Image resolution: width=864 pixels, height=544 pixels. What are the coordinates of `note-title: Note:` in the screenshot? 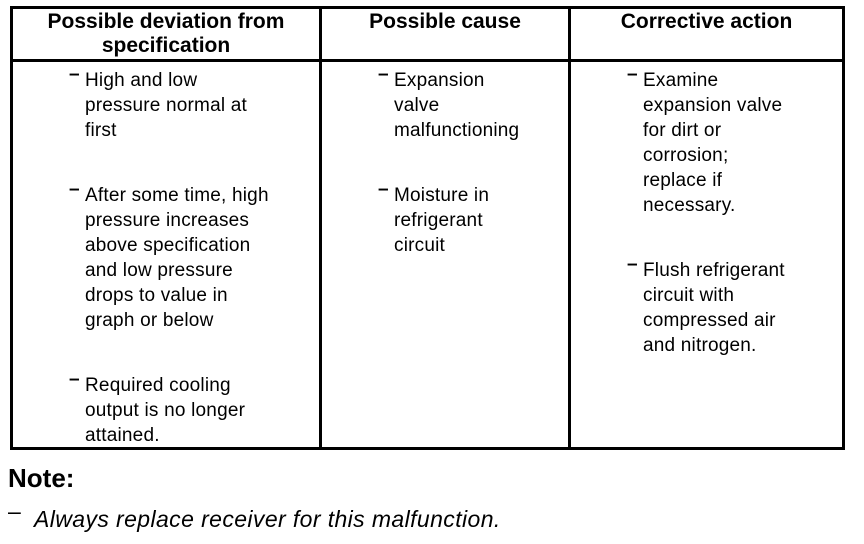 It's located at (41, 478).